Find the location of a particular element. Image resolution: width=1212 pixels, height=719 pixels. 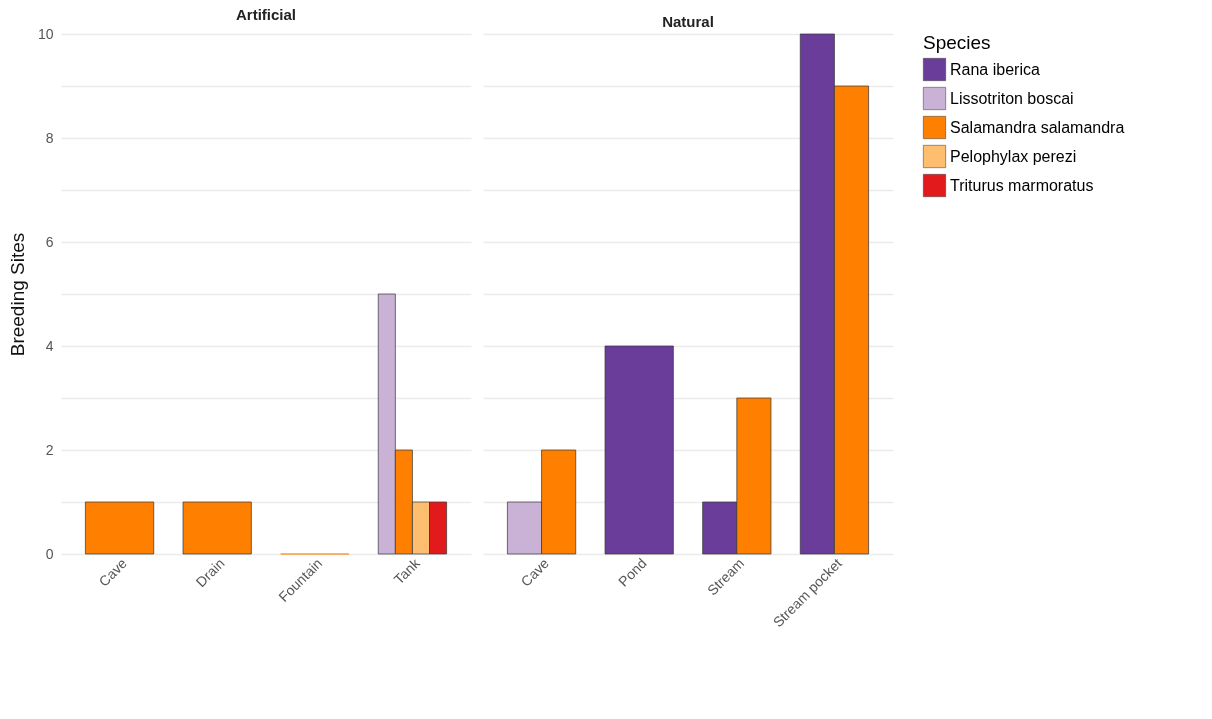

y-tick-label: 10 is located at coordinates (45, 33).